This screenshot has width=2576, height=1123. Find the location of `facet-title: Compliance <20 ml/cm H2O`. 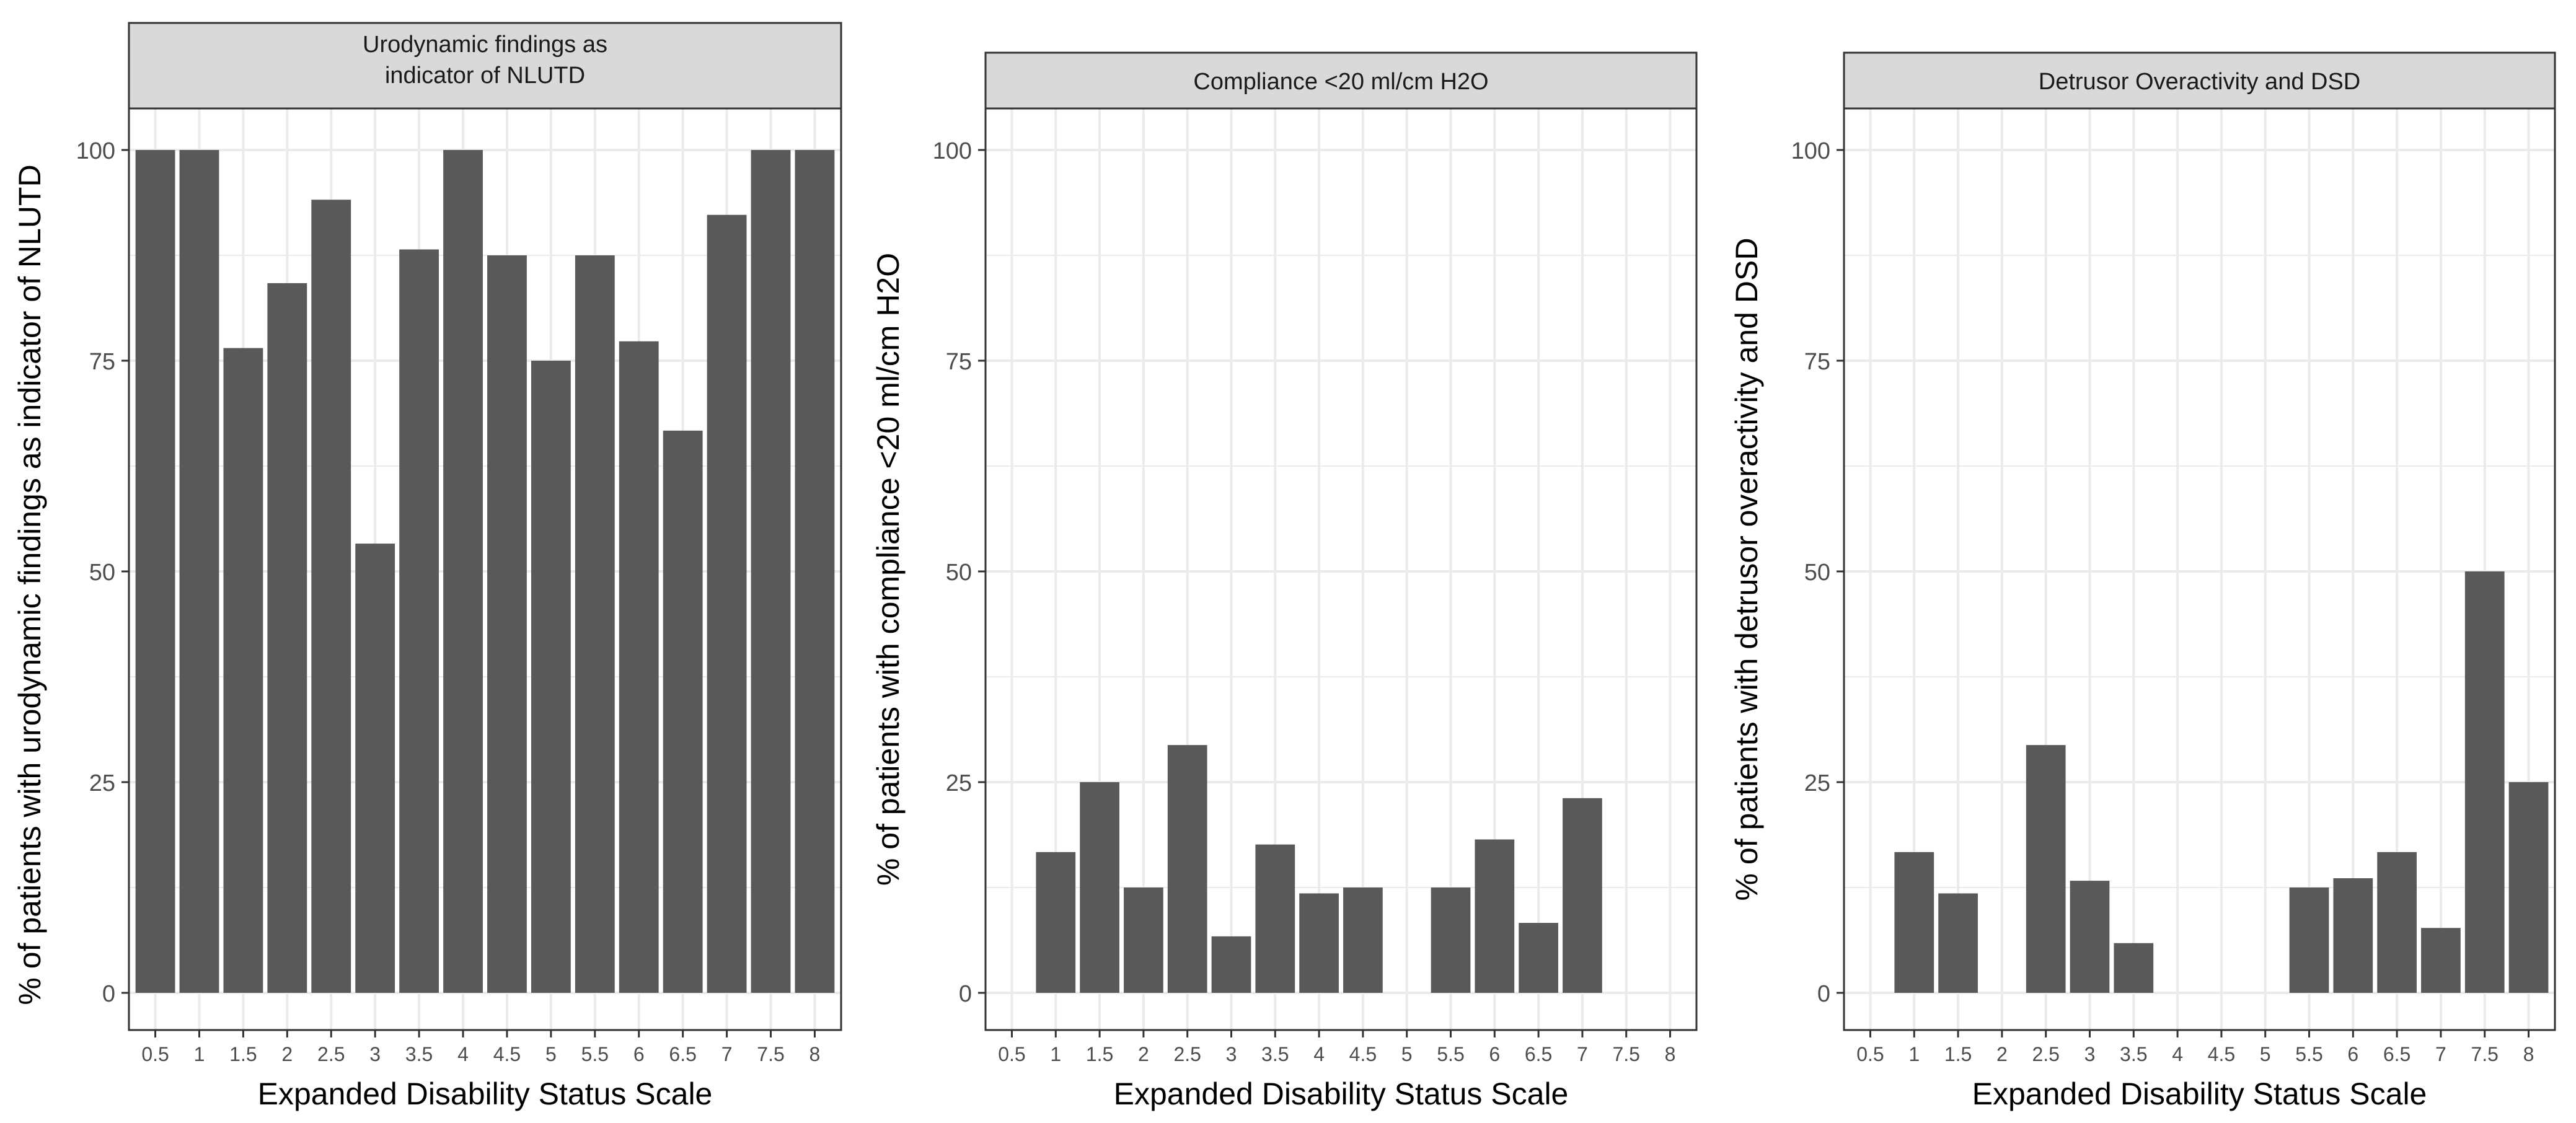

facet-title: Compliance <20 ml/cm H2O is located at coordinates (1340, 82).